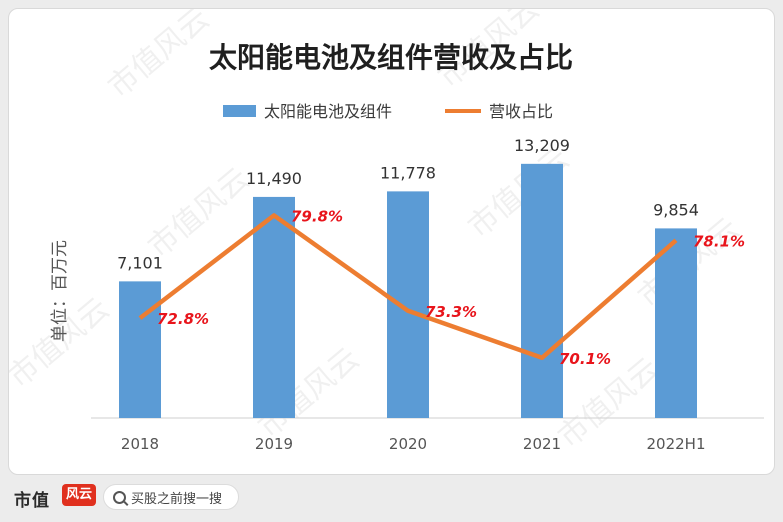 Image resolution: width=783 pixels, height=522 pixels. I want to click on ratio-value-label: 78.1%, so click(719, 241).